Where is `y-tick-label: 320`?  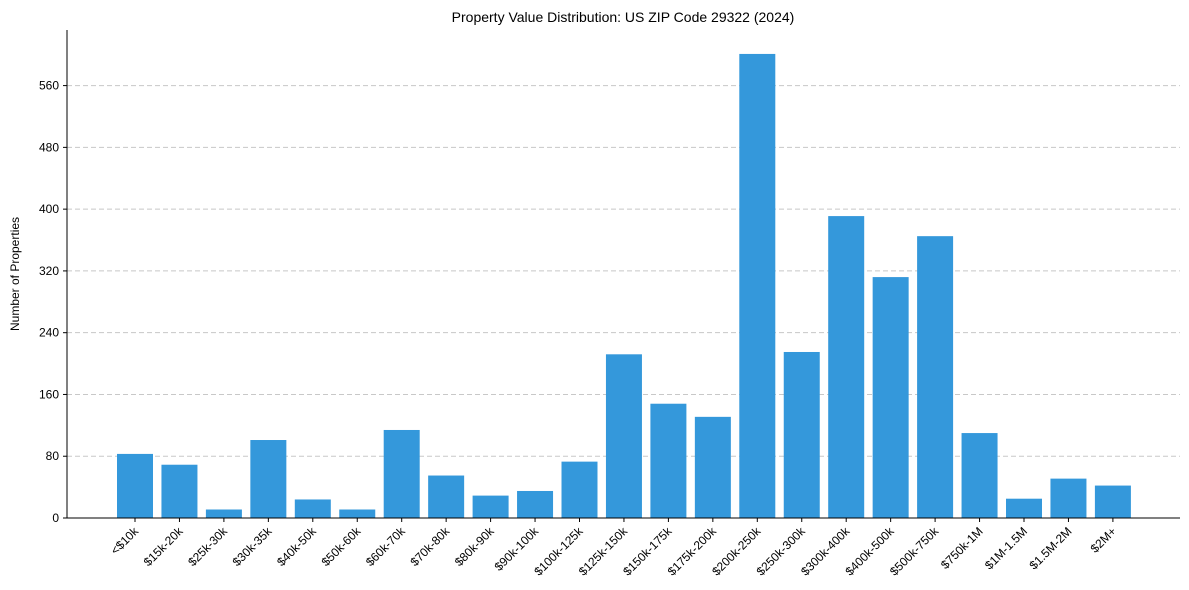
y-tick-label: 320 is located at coordinates (49, 271).